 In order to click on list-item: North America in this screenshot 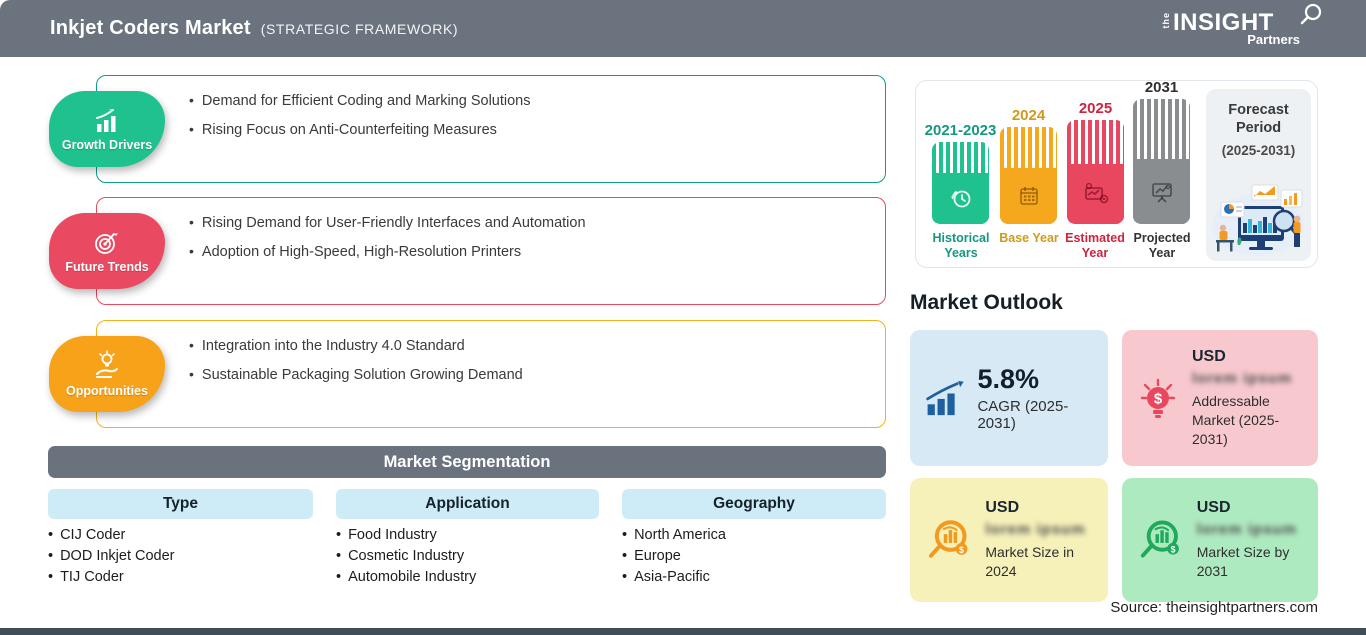, I will do `click(674, 535)`.